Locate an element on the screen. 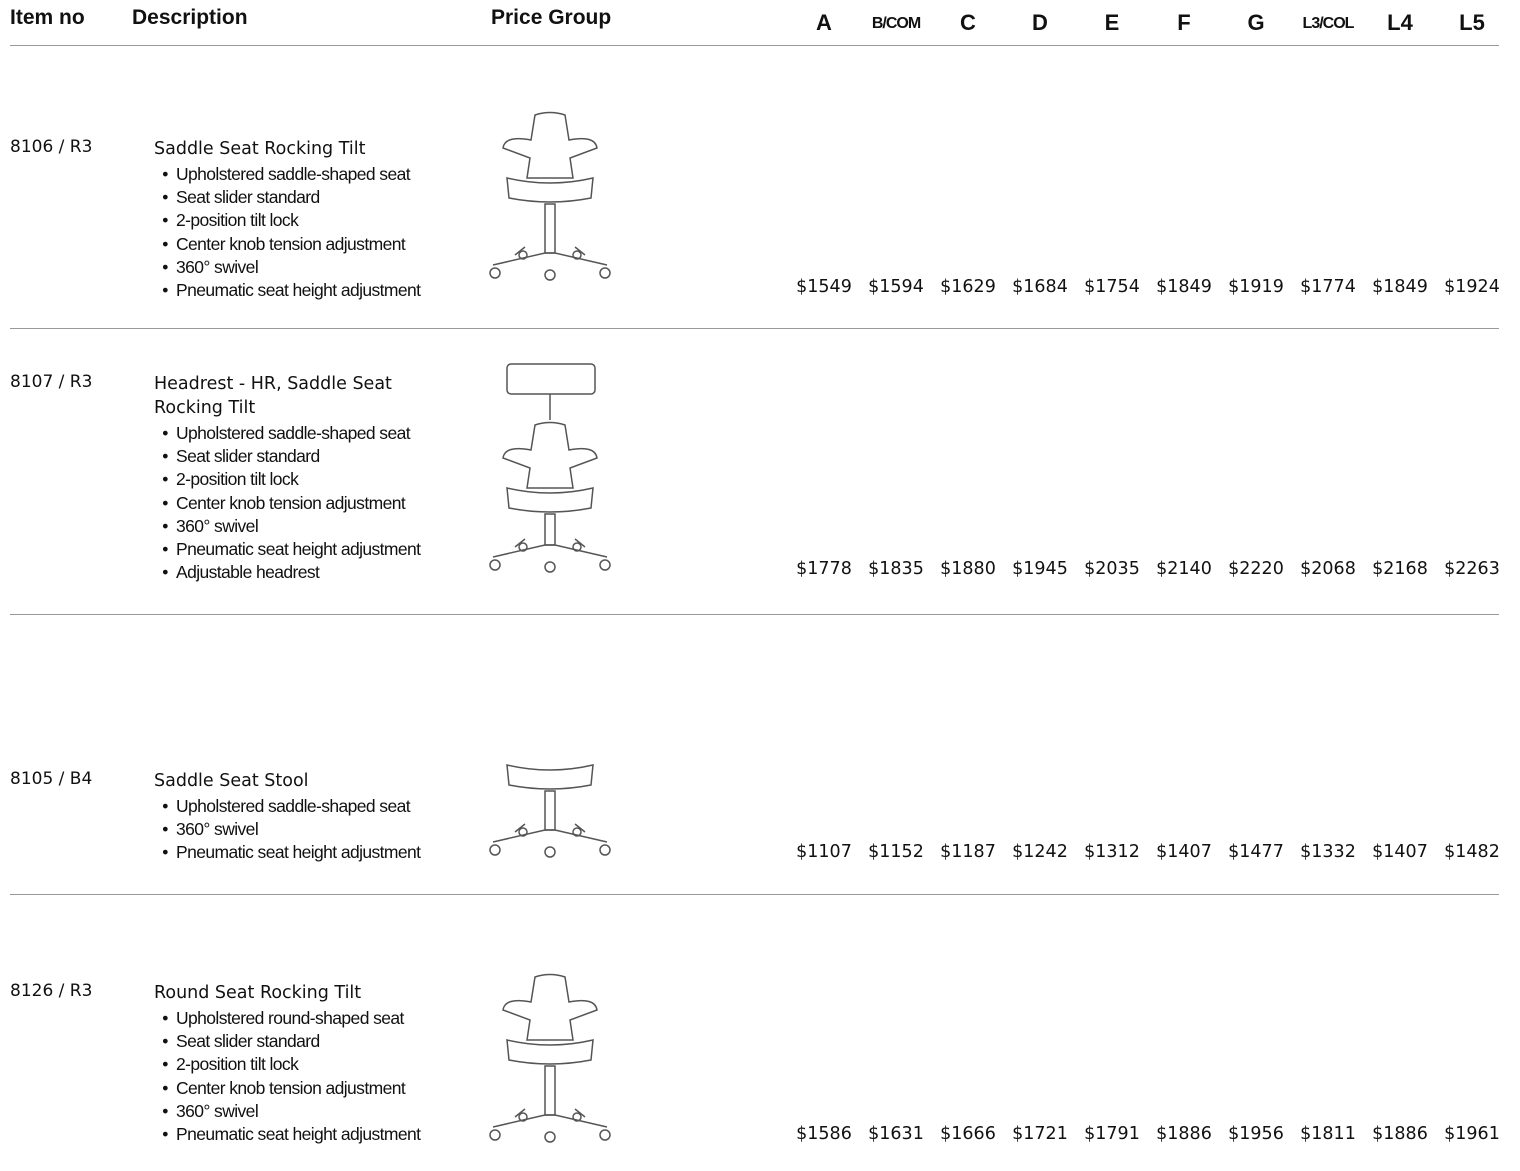  price: $1666 is located at coordinates (968, 1134).